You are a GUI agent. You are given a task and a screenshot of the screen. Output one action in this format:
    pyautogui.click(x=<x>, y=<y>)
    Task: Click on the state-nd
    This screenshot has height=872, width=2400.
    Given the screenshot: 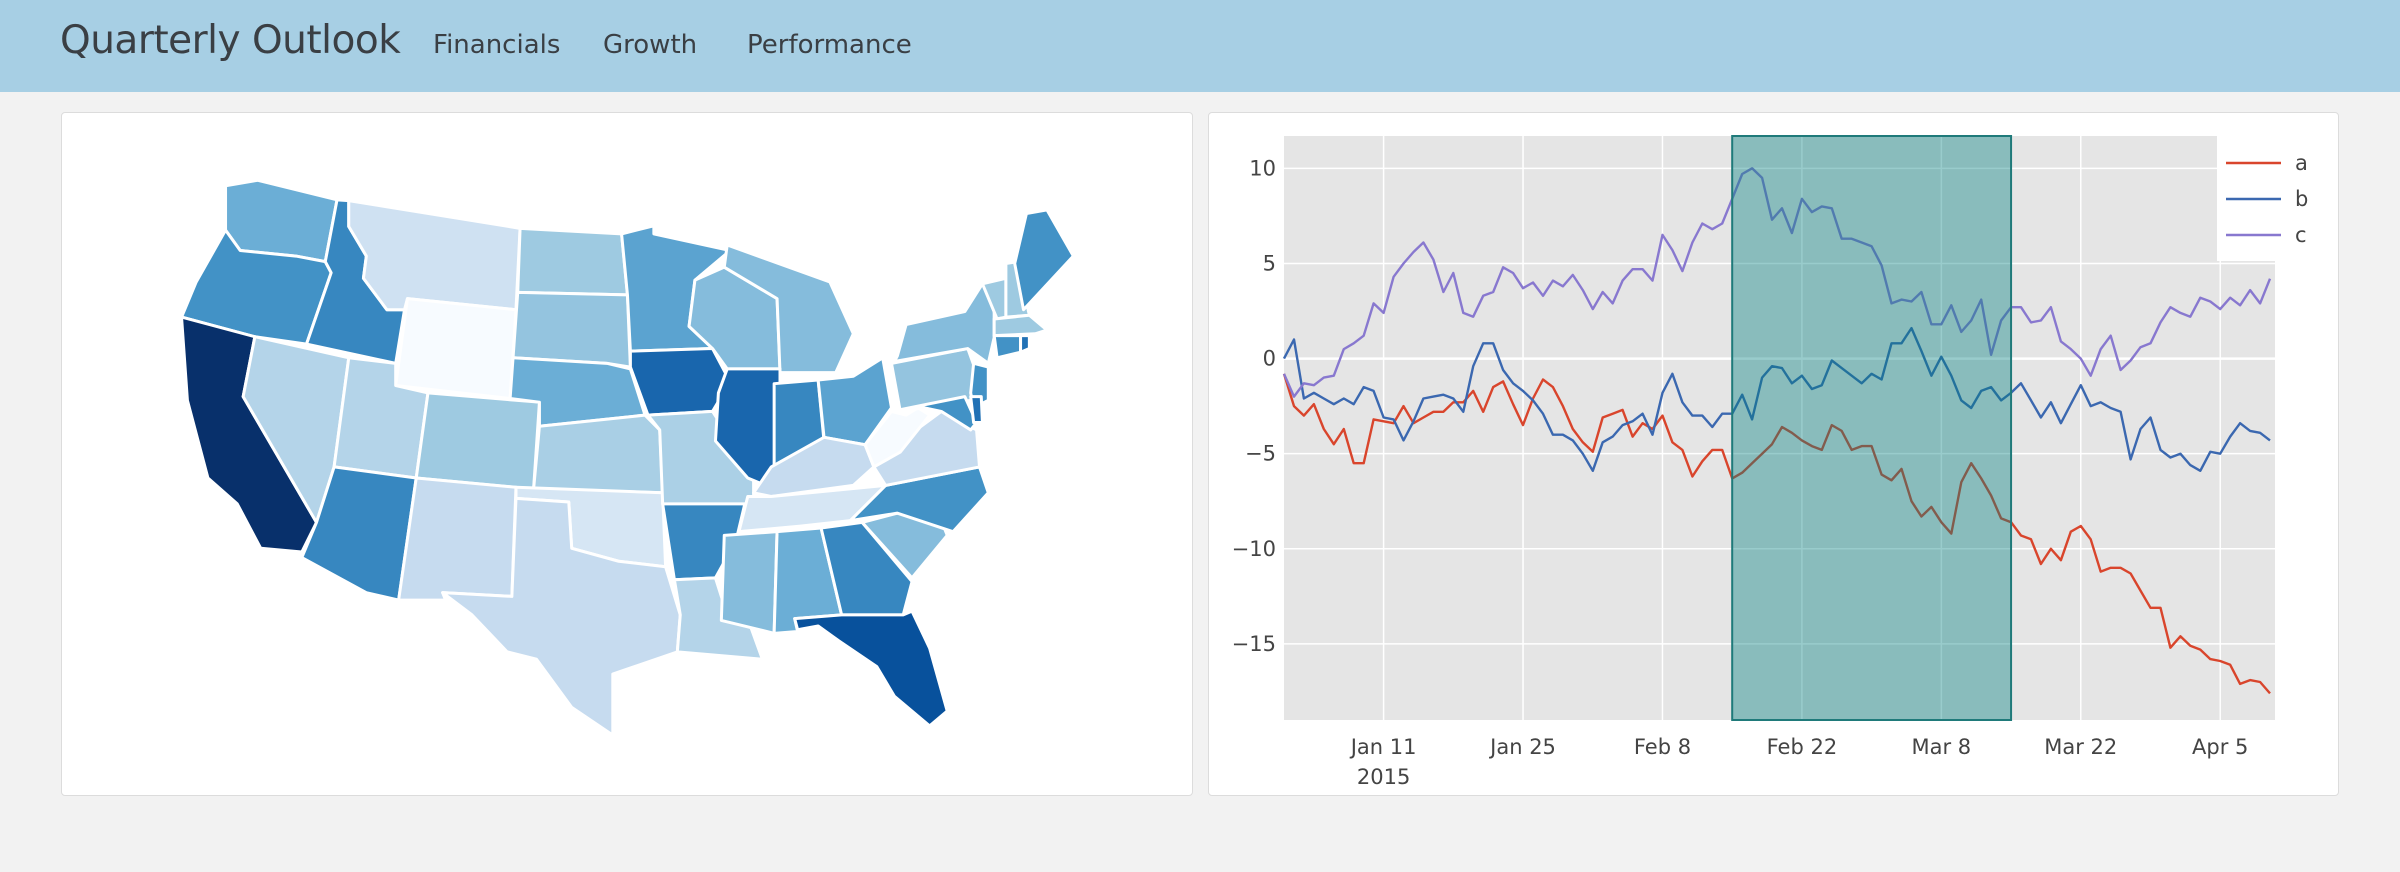 What is the action you would take?
    pyautogui.click(x=573, y=261)
    